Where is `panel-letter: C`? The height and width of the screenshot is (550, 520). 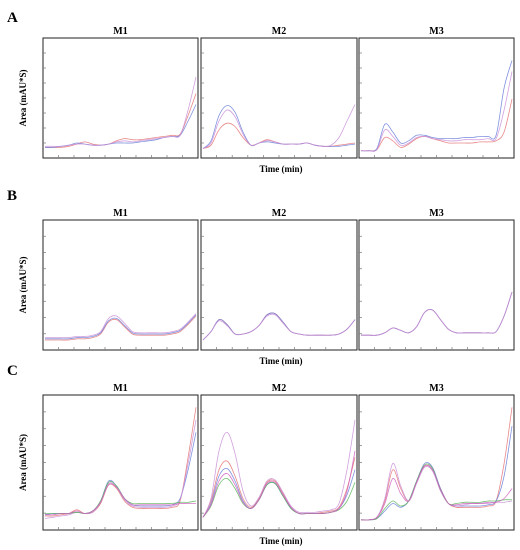 panel-letter: C is located at coordinates (12, 371).